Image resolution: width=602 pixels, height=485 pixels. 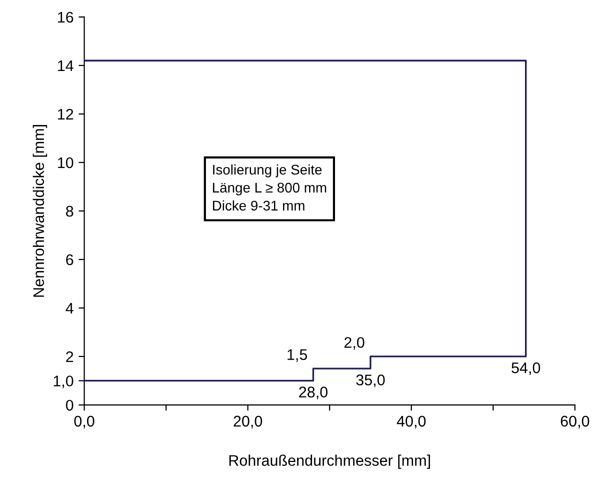 What do you see at coordinates (269, 187) in the screenshot?
I see `annotation: Isolierung je Seite Länge L ≥ 800 mm Dicke 9-31 mm` at bounding box center [269, 187].